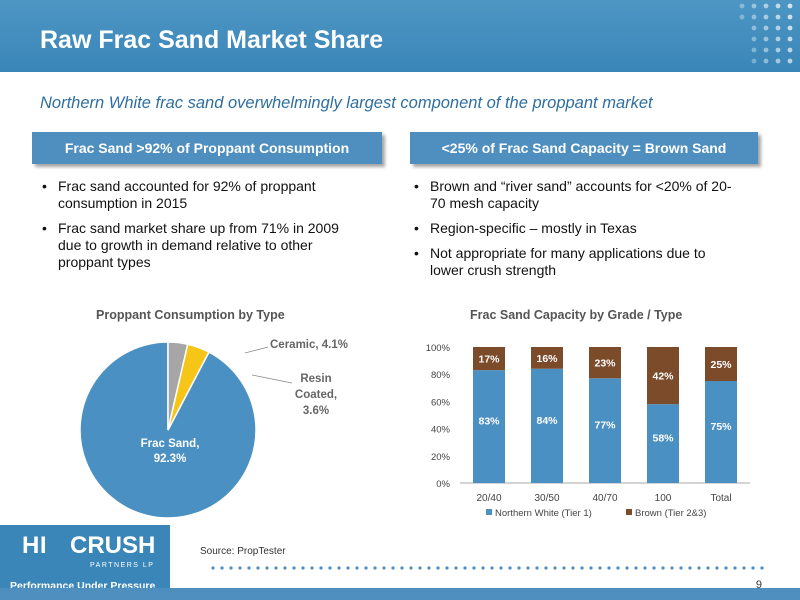 The height and width of the screenshot is (600, 800). I want to click on header-bar, so click(400, 36).